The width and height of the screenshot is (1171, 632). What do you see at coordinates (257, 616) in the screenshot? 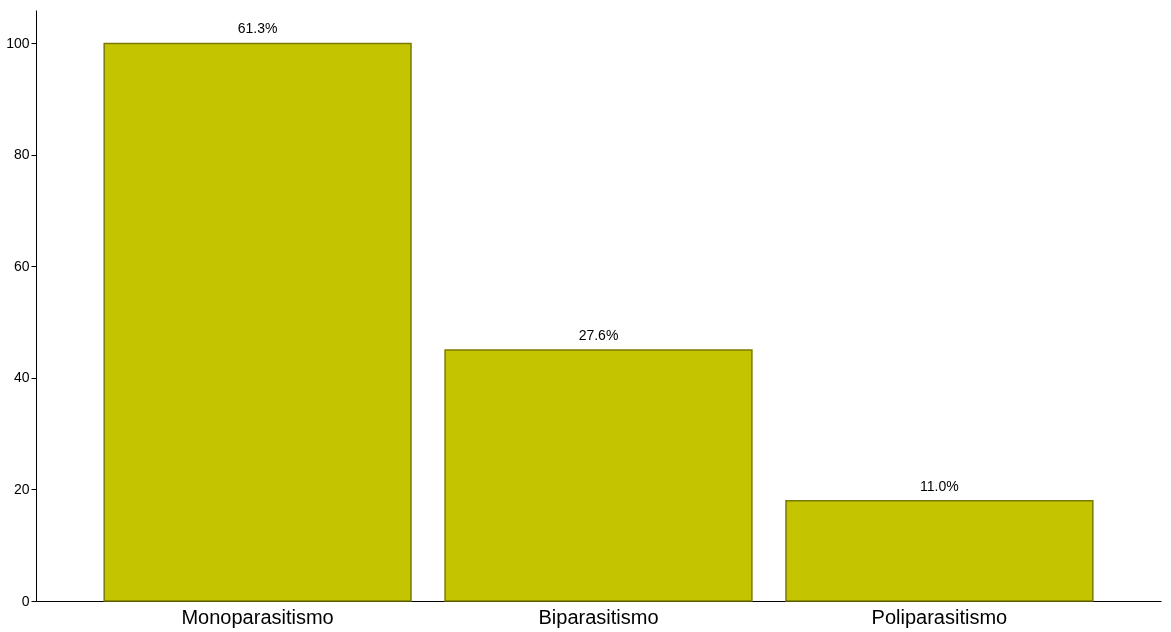
I see `x-tick-label: Monoparasitismo` at bounding box center [257, 616].